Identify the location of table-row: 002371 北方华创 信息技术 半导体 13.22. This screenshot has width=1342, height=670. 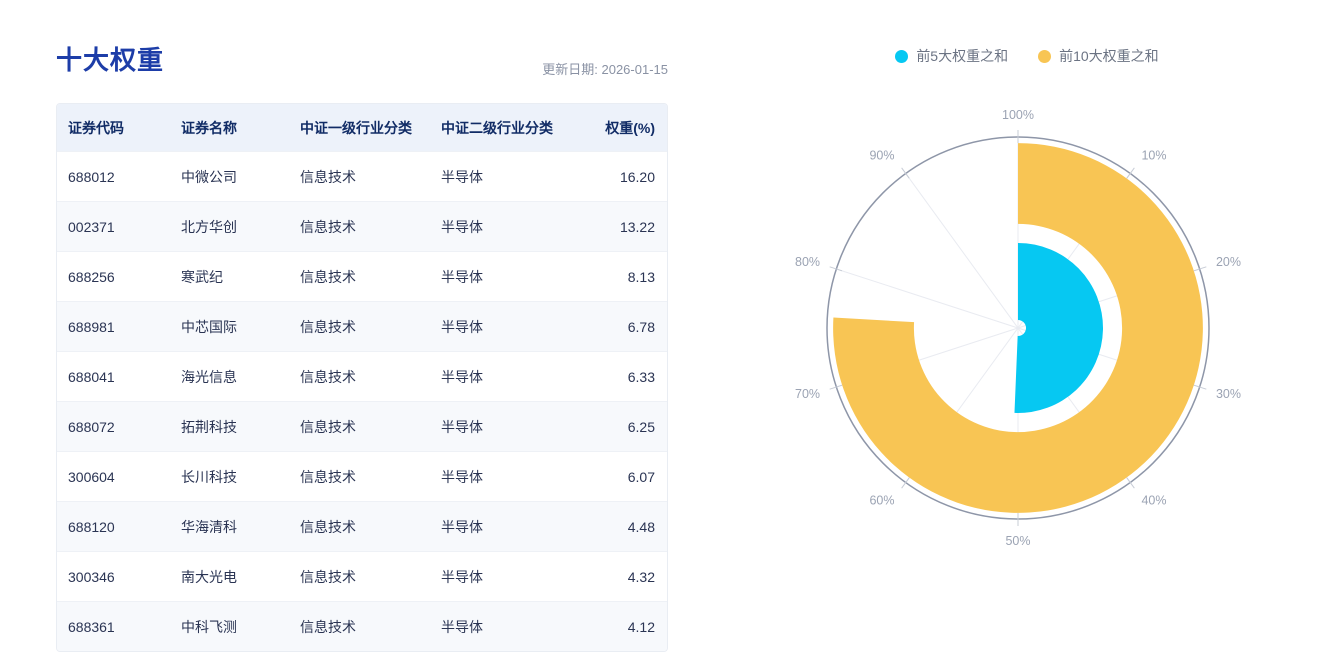
(362, 226).